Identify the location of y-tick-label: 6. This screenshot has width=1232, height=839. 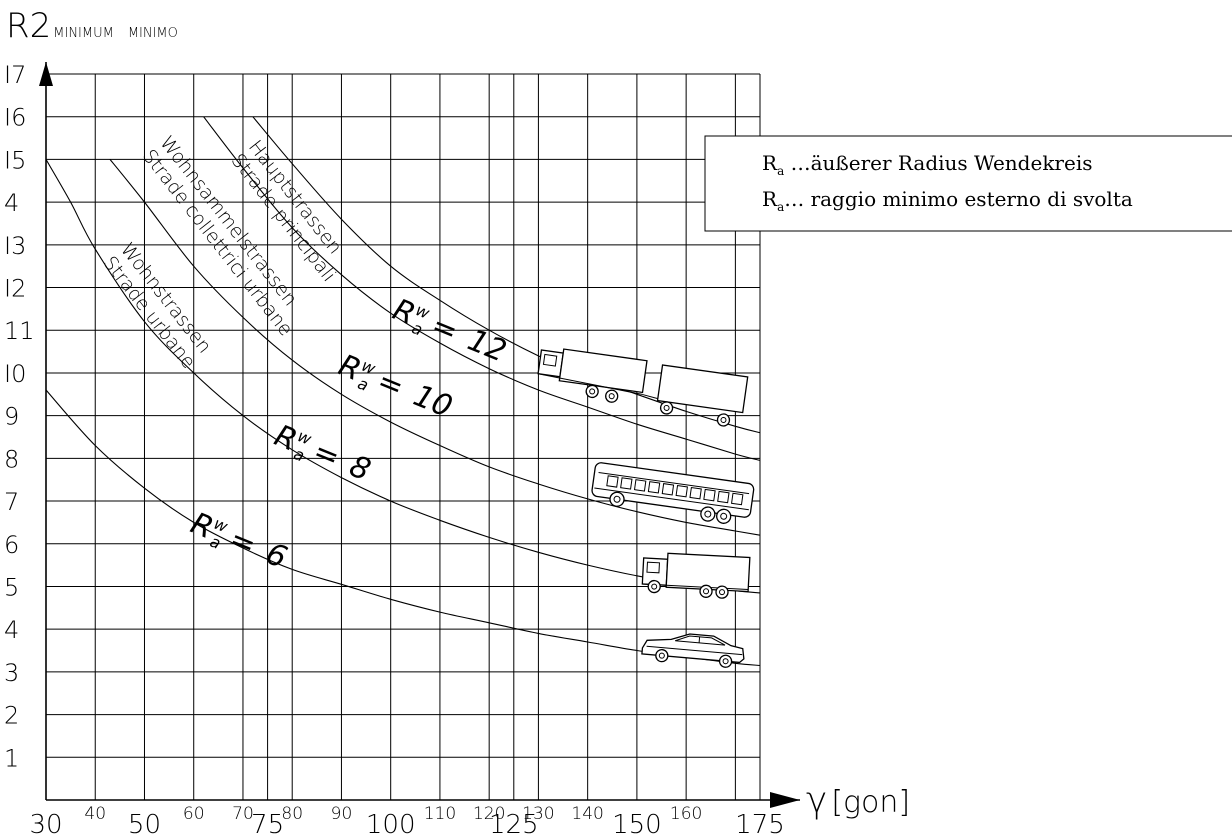
(11, 545).